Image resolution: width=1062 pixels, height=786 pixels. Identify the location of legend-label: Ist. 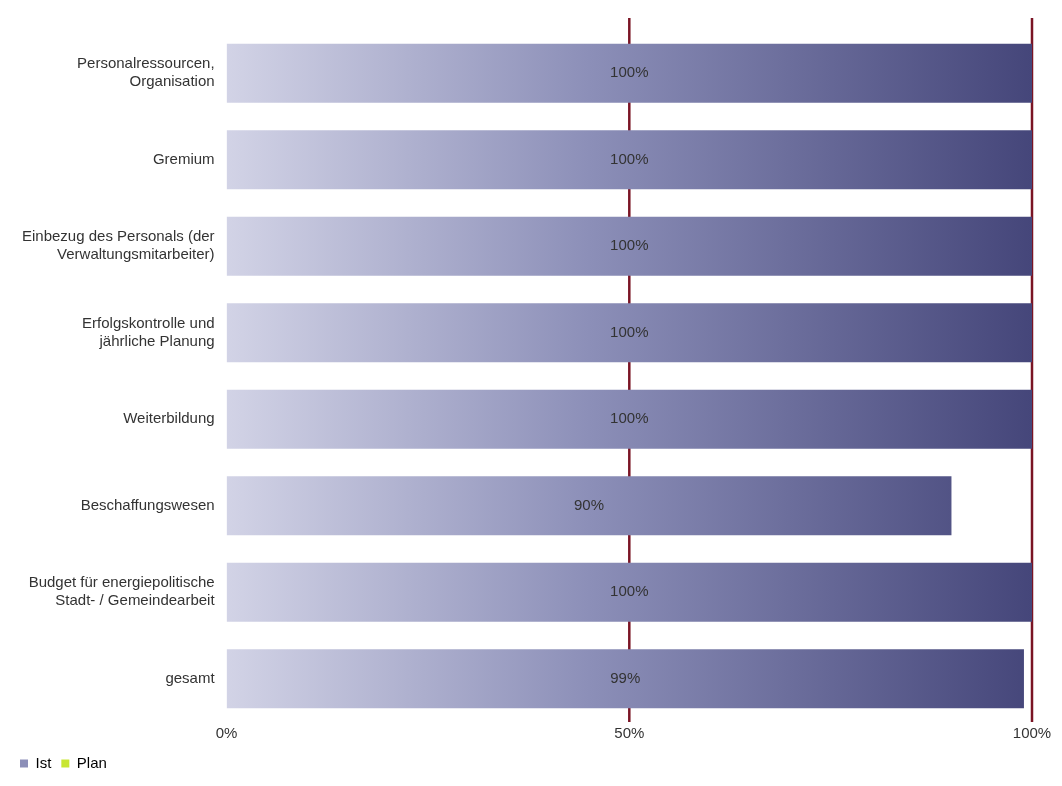
(44, 762).